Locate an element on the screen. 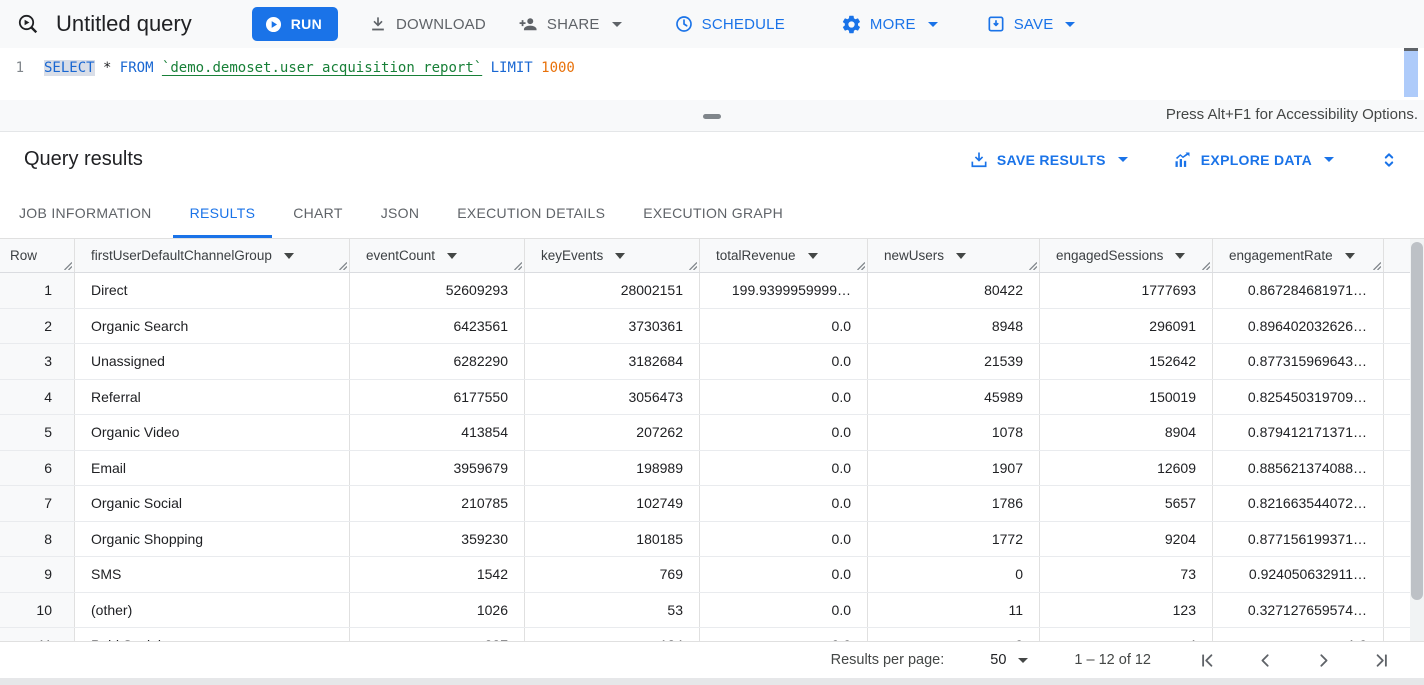  table-cell: 8948 is located at coordinates (954, 325).